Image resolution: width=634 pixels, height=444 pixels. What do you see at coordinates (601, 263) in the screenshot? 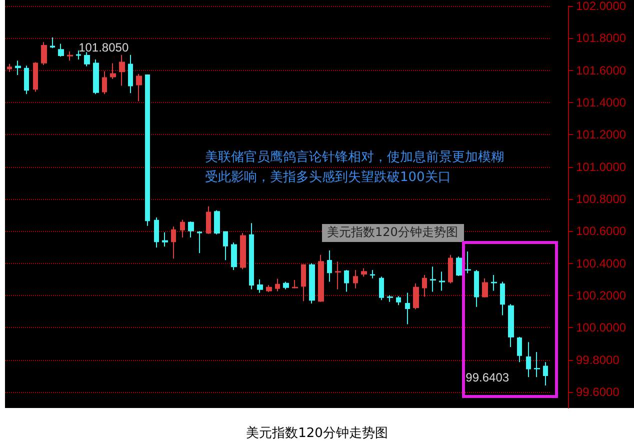
I see `y-tick-label: 100.4000` at bounding box center [601, 263].